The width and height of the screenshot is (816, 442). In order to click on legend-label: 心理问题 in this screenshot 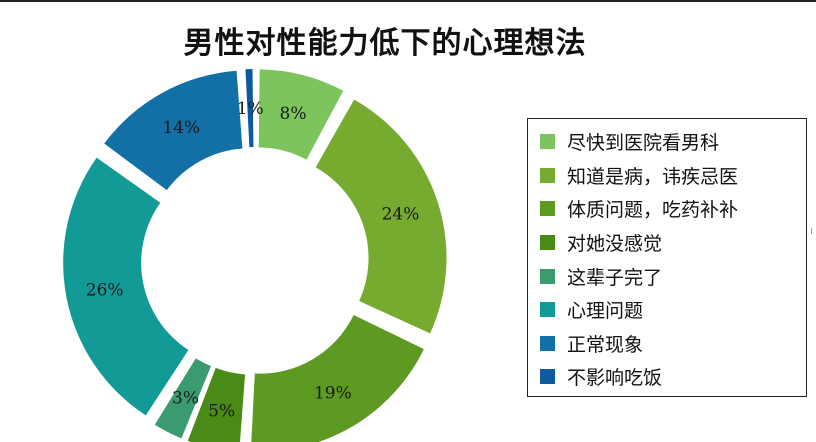, I will do `click(605, 311)`.